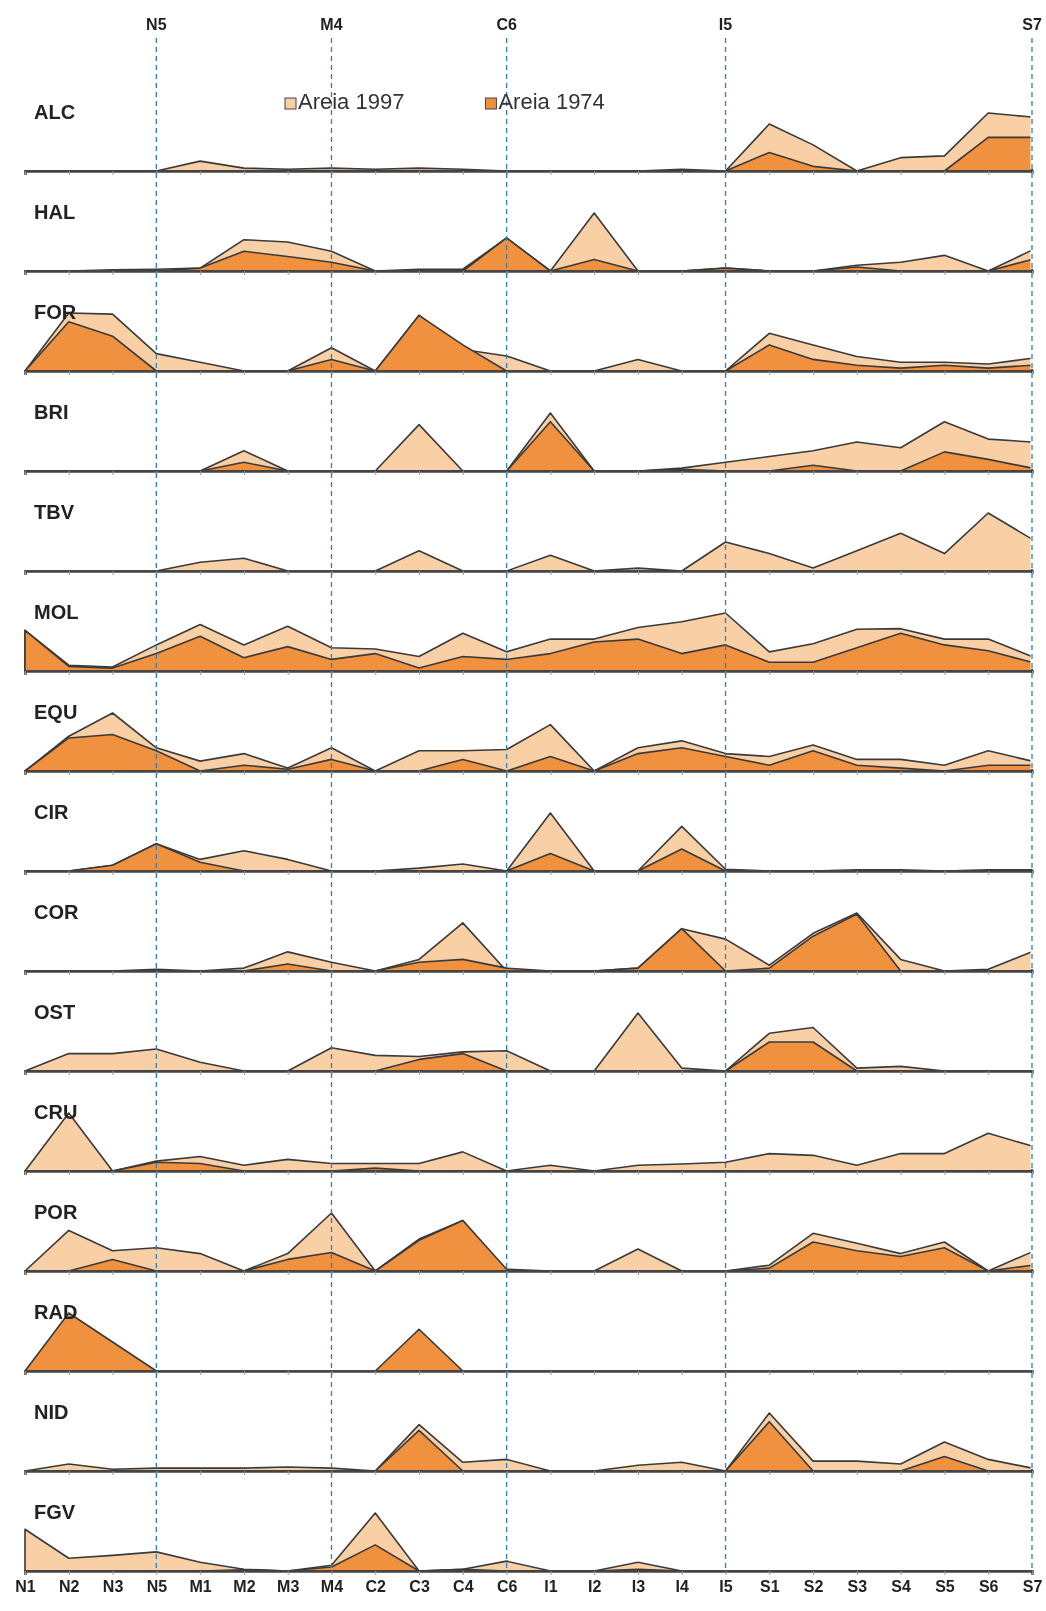 The width and height of the screenshot is (1046, 1611). What do you see at coordinates (331, 24) in the screenshot?
I see `text: M4` at bounding box center [331, 24].